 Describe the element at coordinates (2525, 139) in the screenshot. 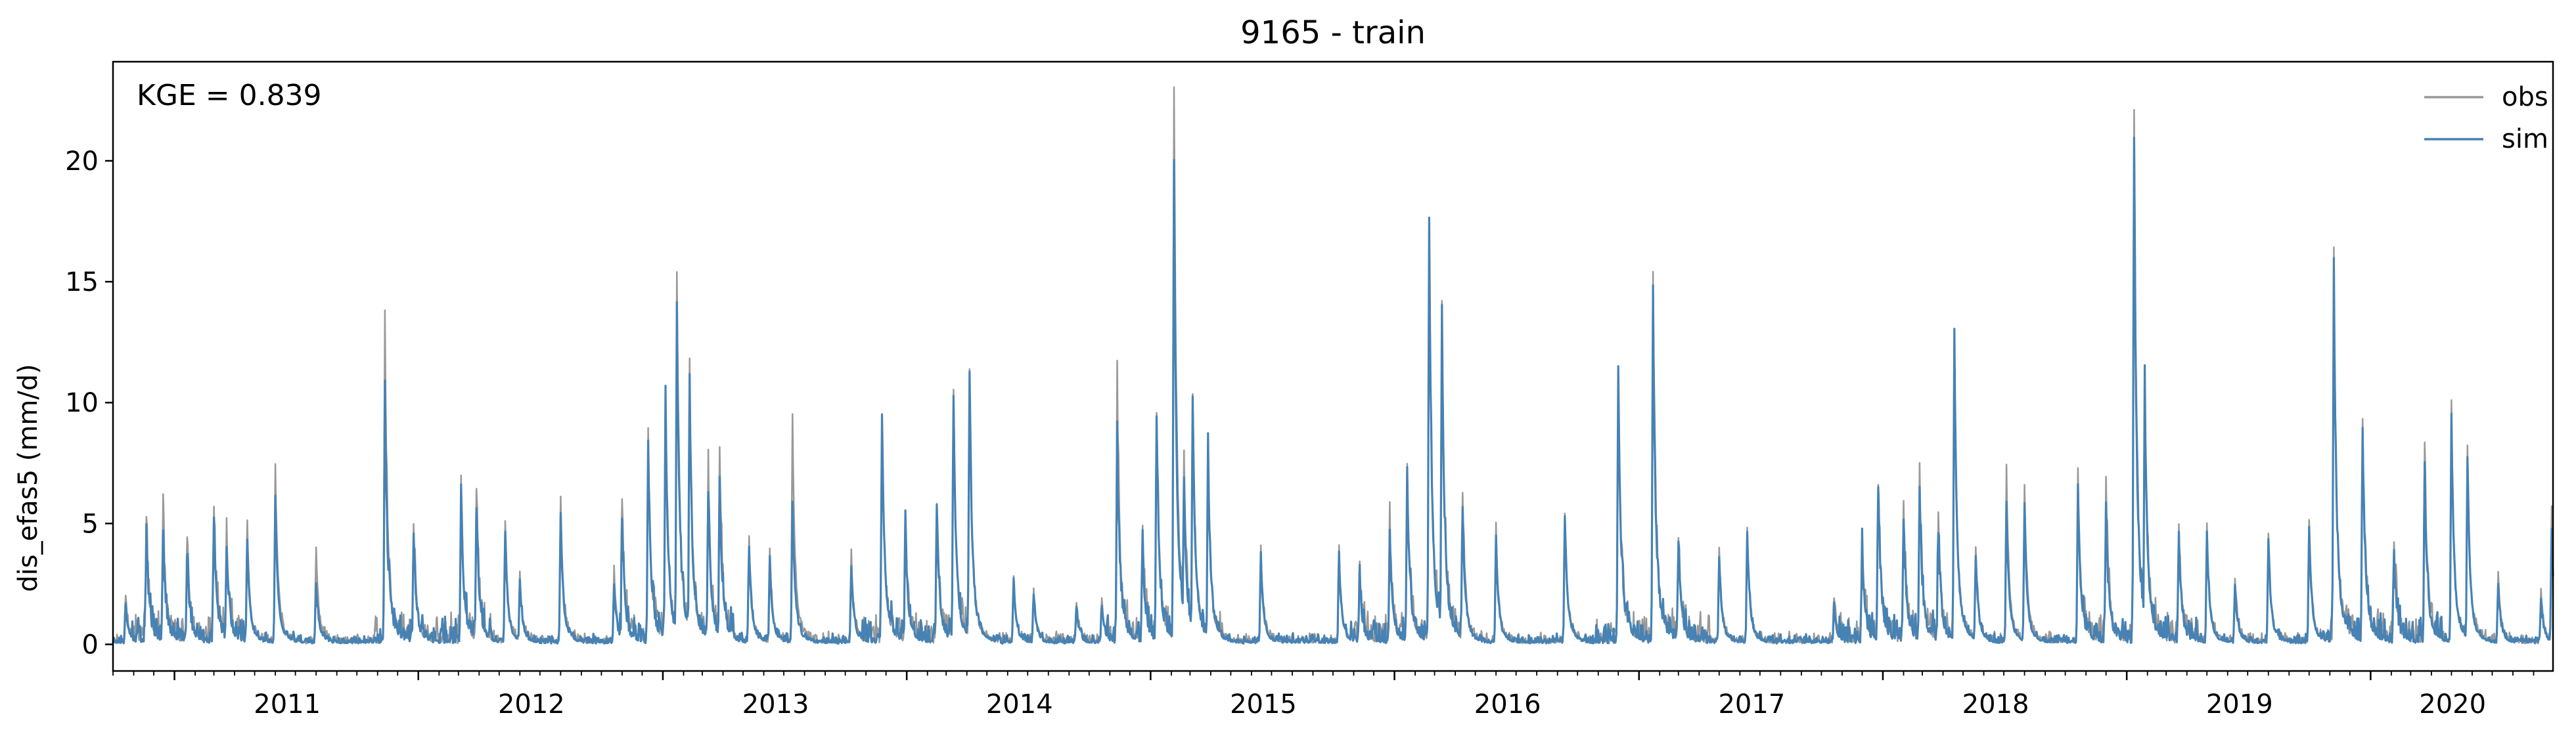

I see `legend-label-sim: sim` at that location.